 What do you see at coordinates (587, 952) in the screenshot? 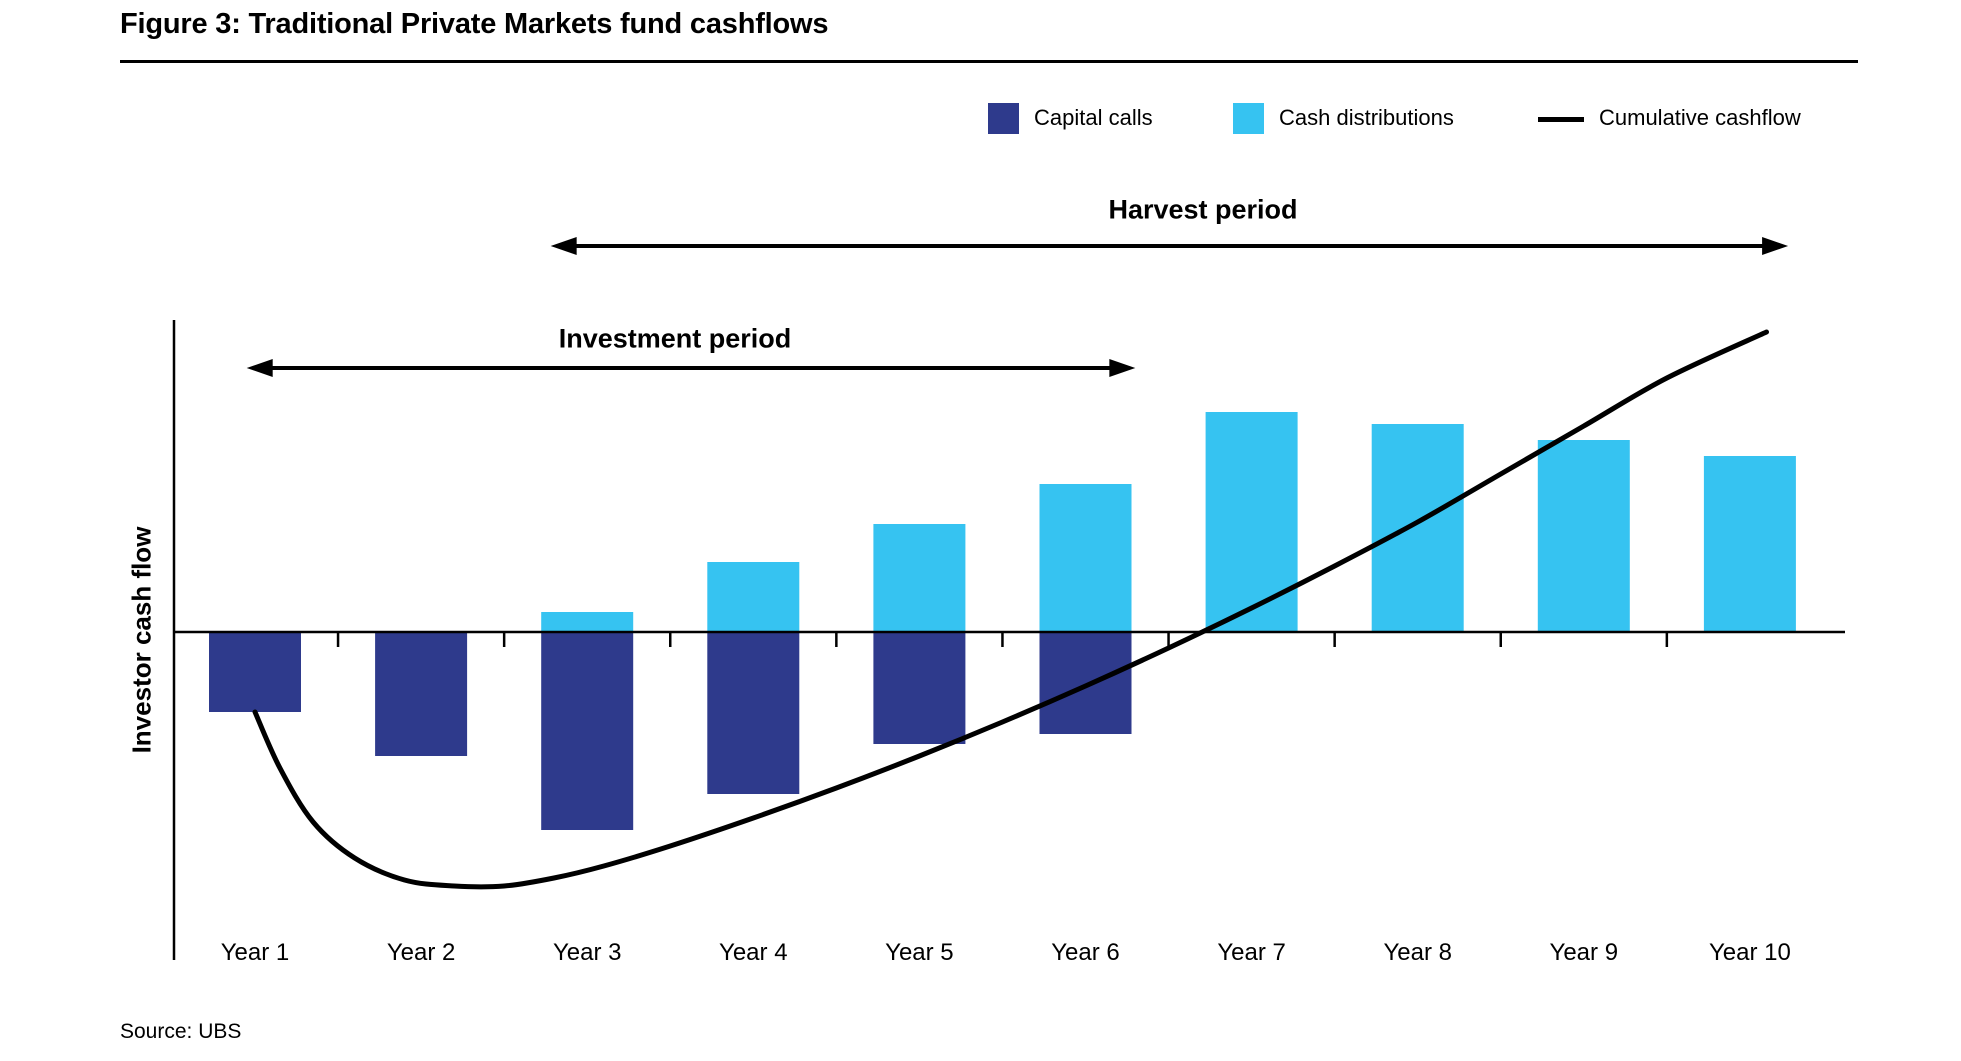
I see `x-axis-label: Year 3` at bounding box center [587, 952].